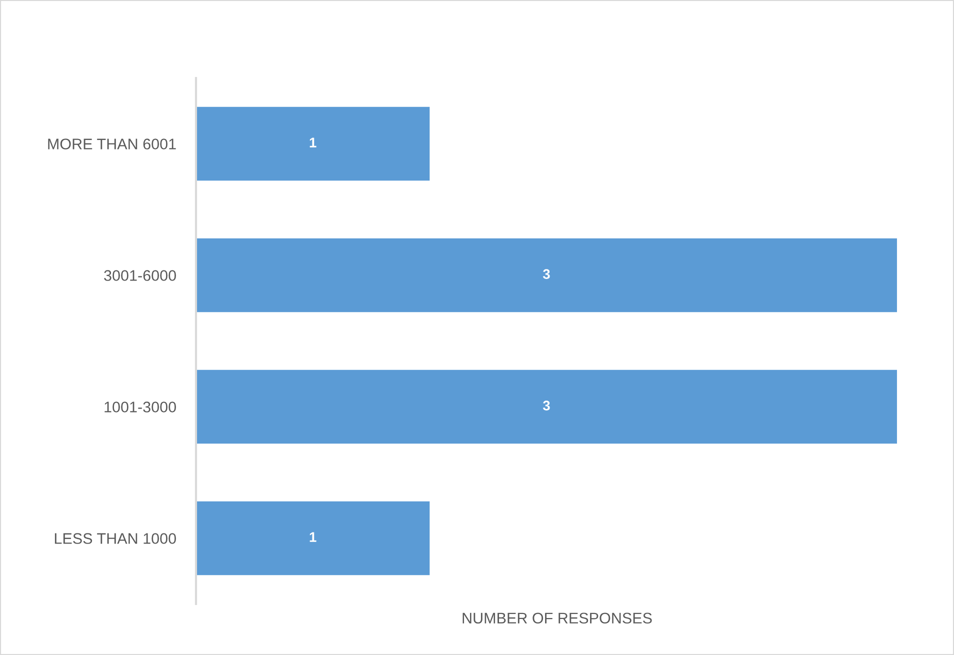 The height and width of the screenshot is (655, 954). I want to click on x-axis-title: NUMBER OF RESPONSES, so click(557, 618).